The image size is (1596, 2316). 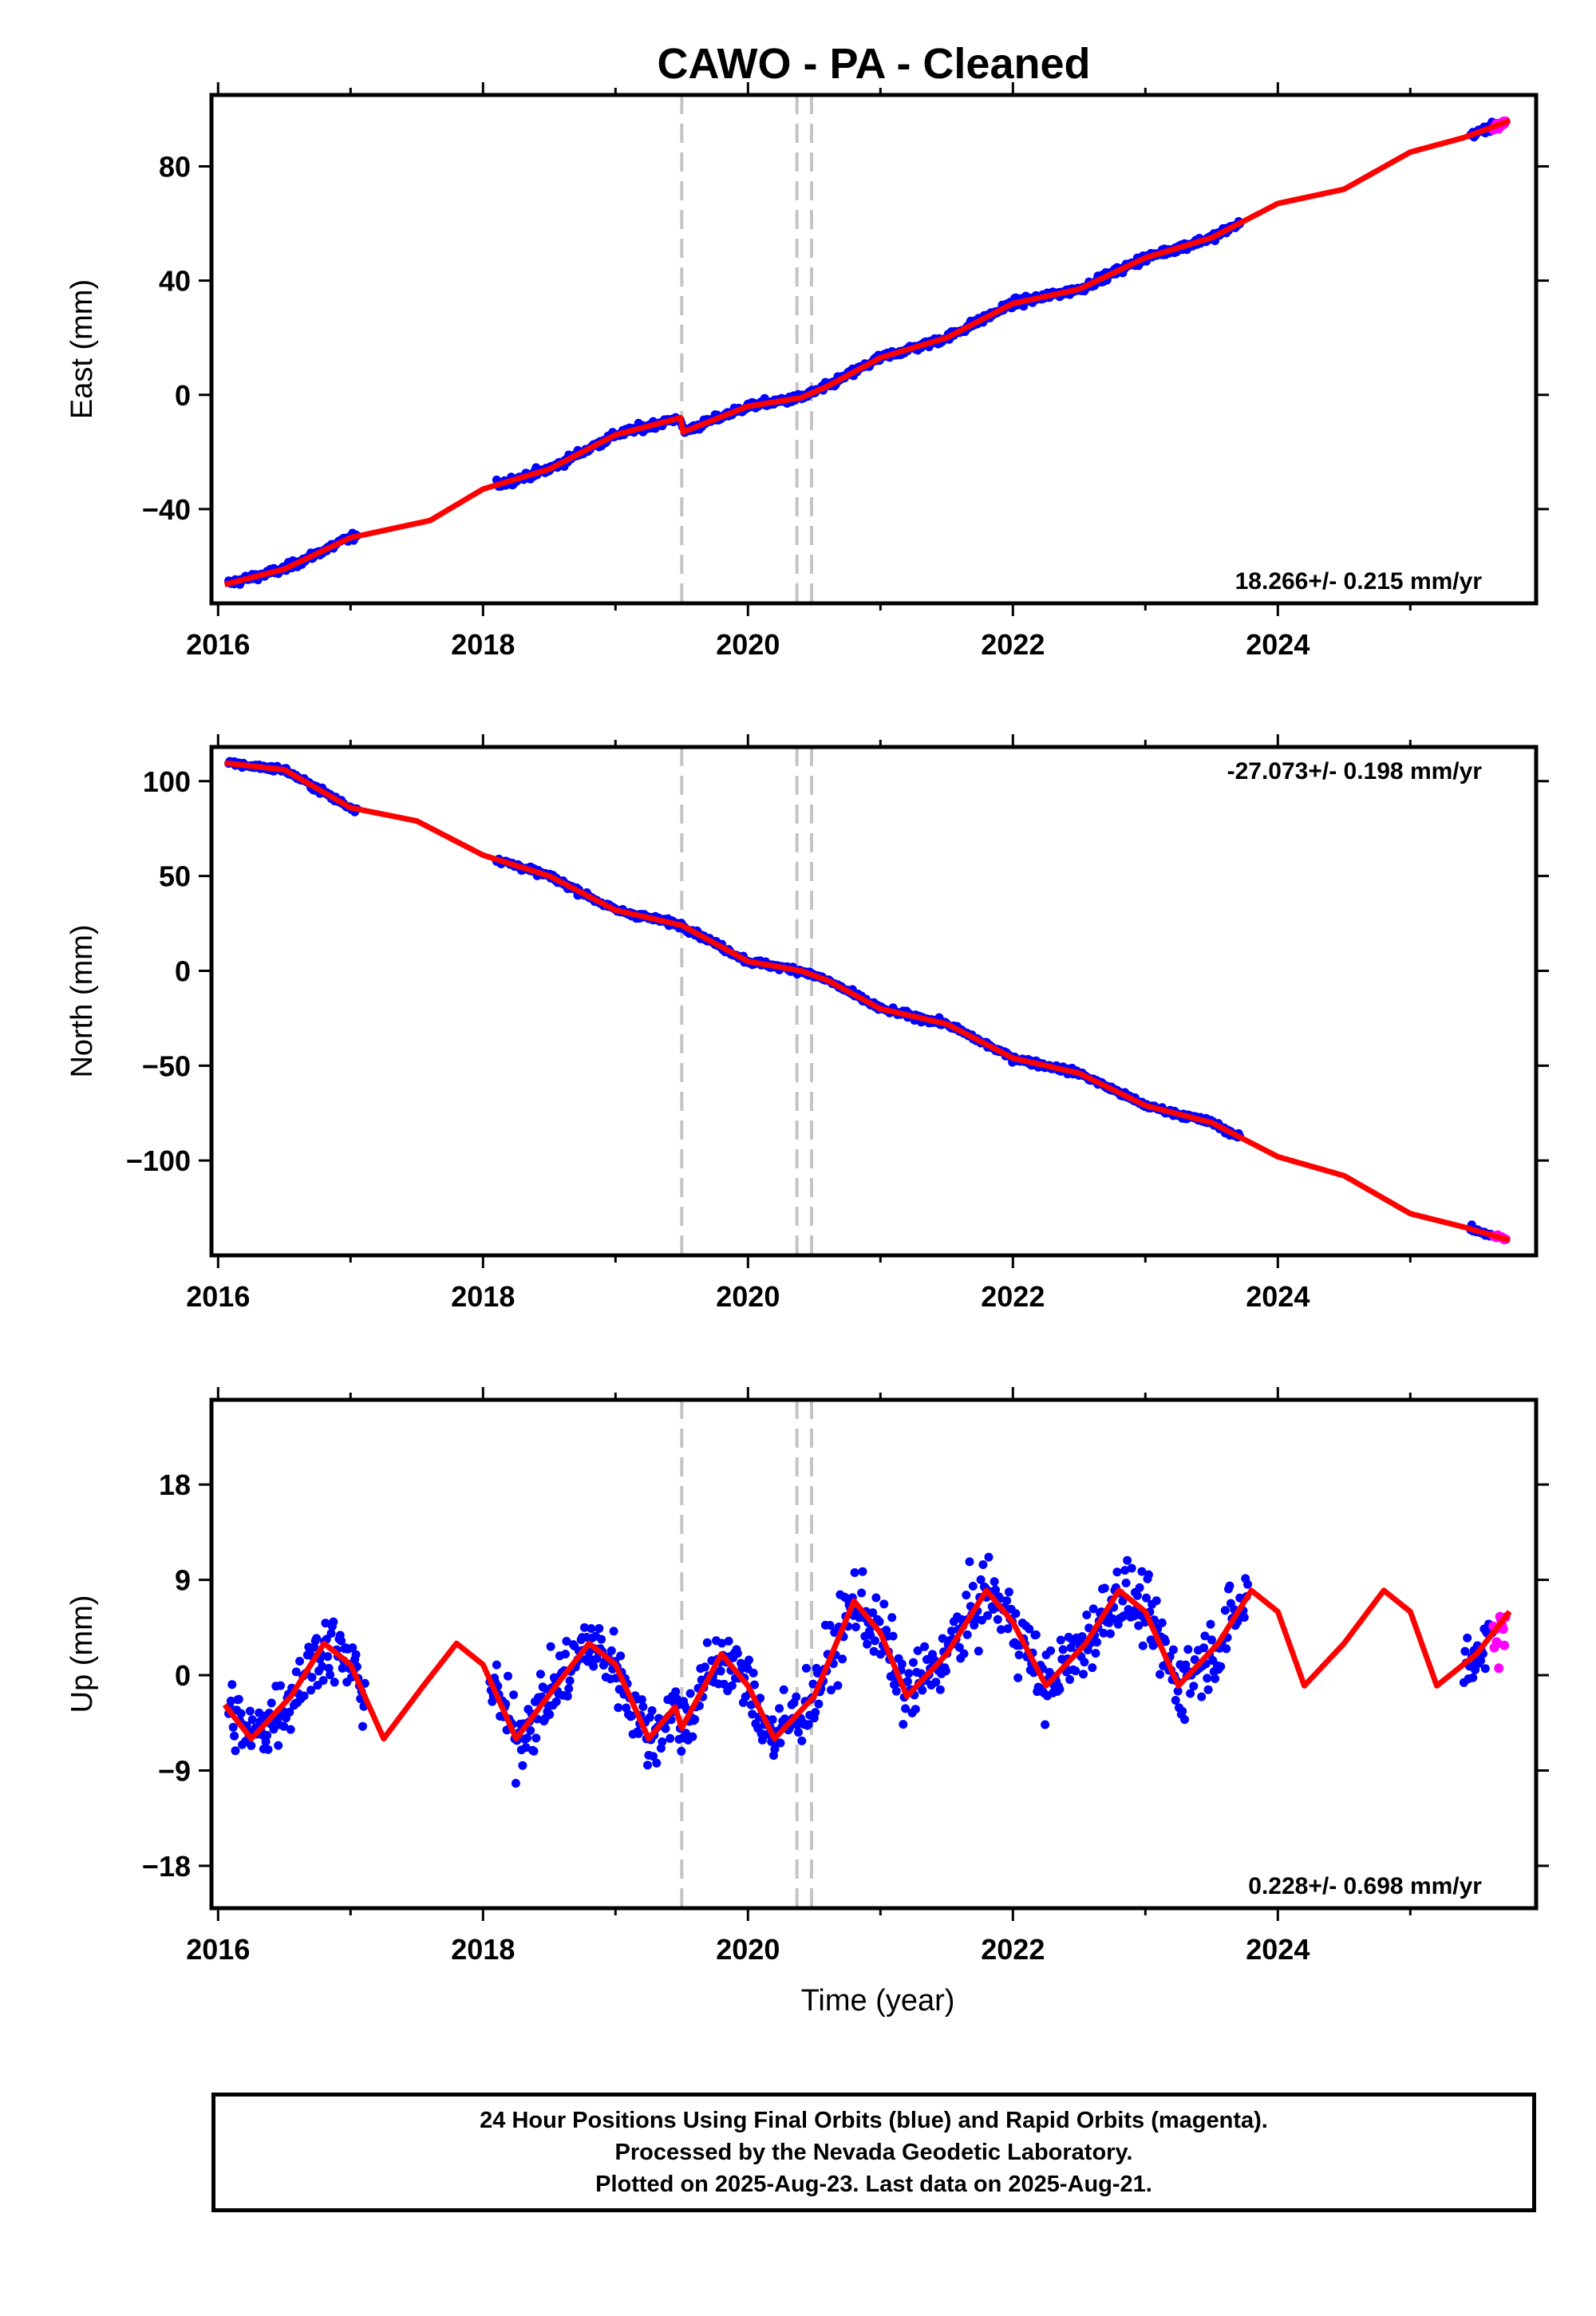 I want to click on north-y-tick-label: 50, so click(x=175, y=876).